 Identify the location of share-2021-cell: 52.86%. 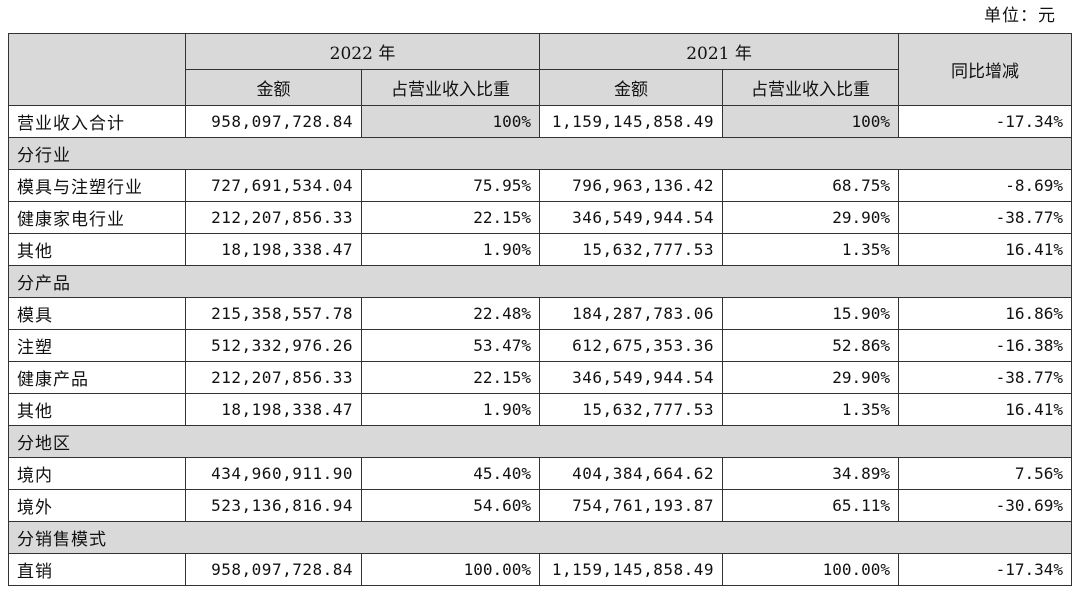
(811, 345).